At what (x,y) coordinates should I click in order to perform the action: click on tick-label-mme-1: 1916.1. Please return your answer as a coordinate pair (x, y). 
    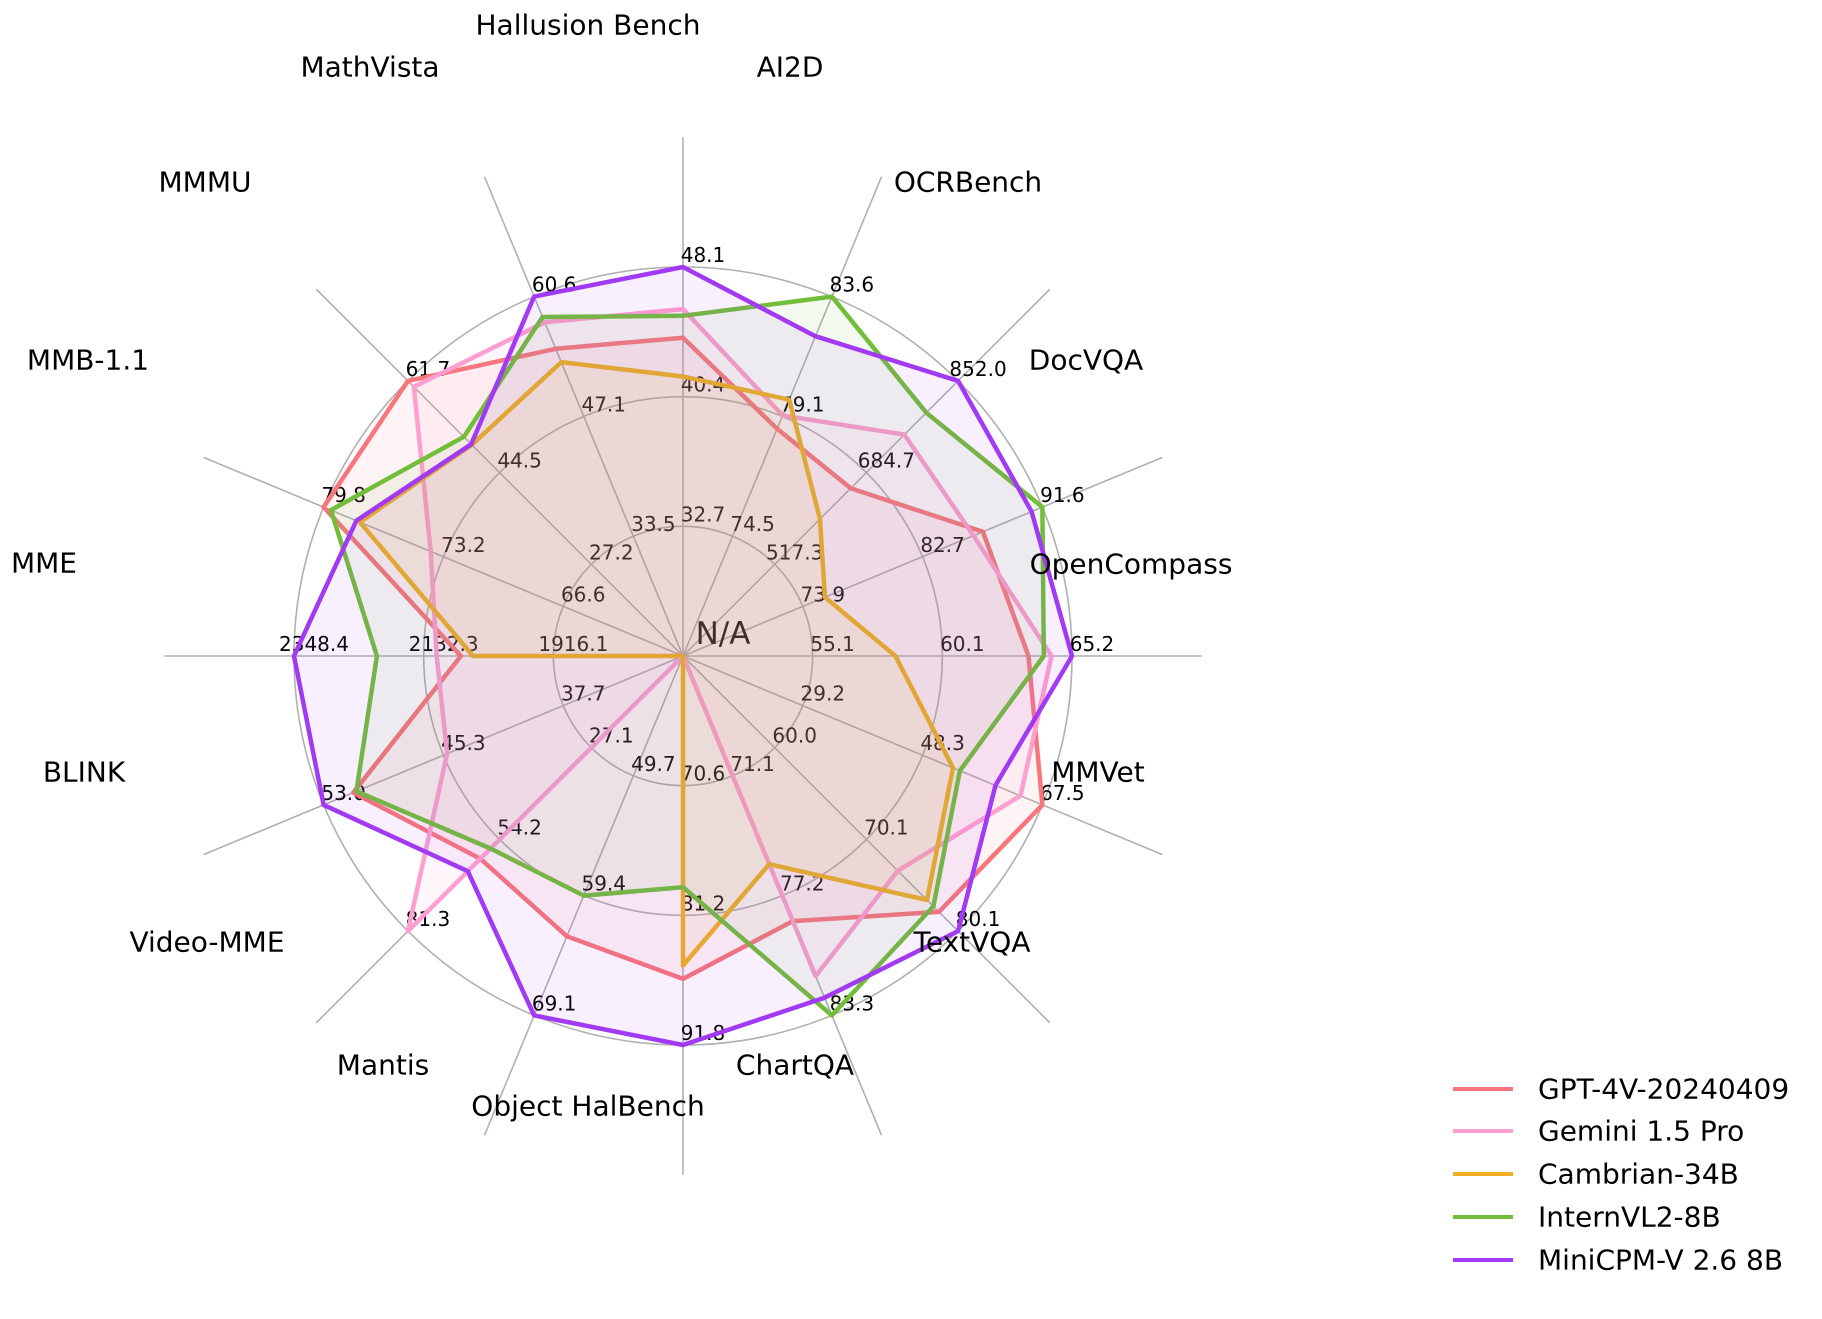
    Looking at the image, I should click on (573, 644).